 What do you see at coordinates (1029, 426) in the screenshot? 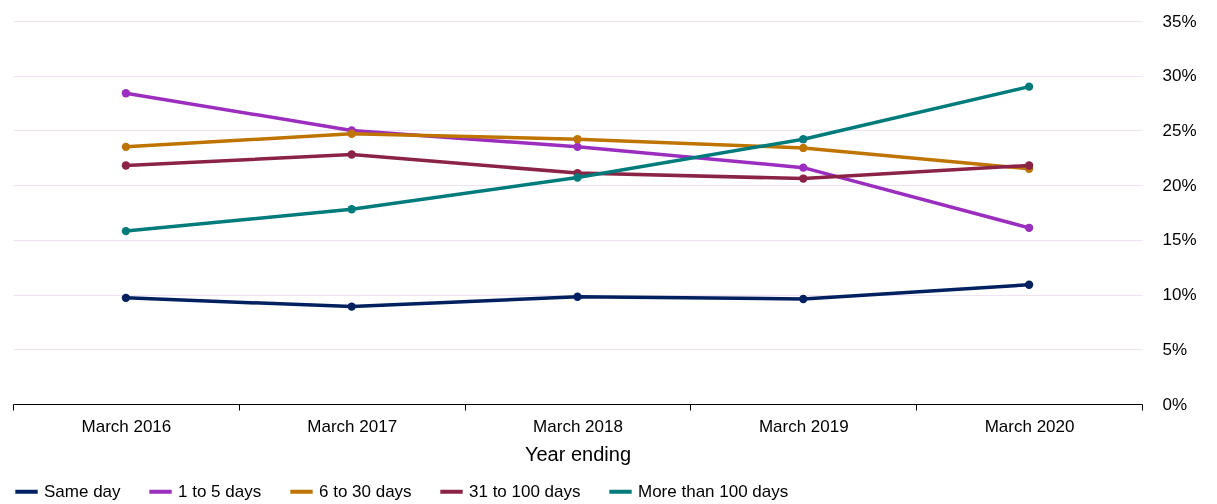
I see `x-tick-label: March 2020` at bounding box center [1029, 426].